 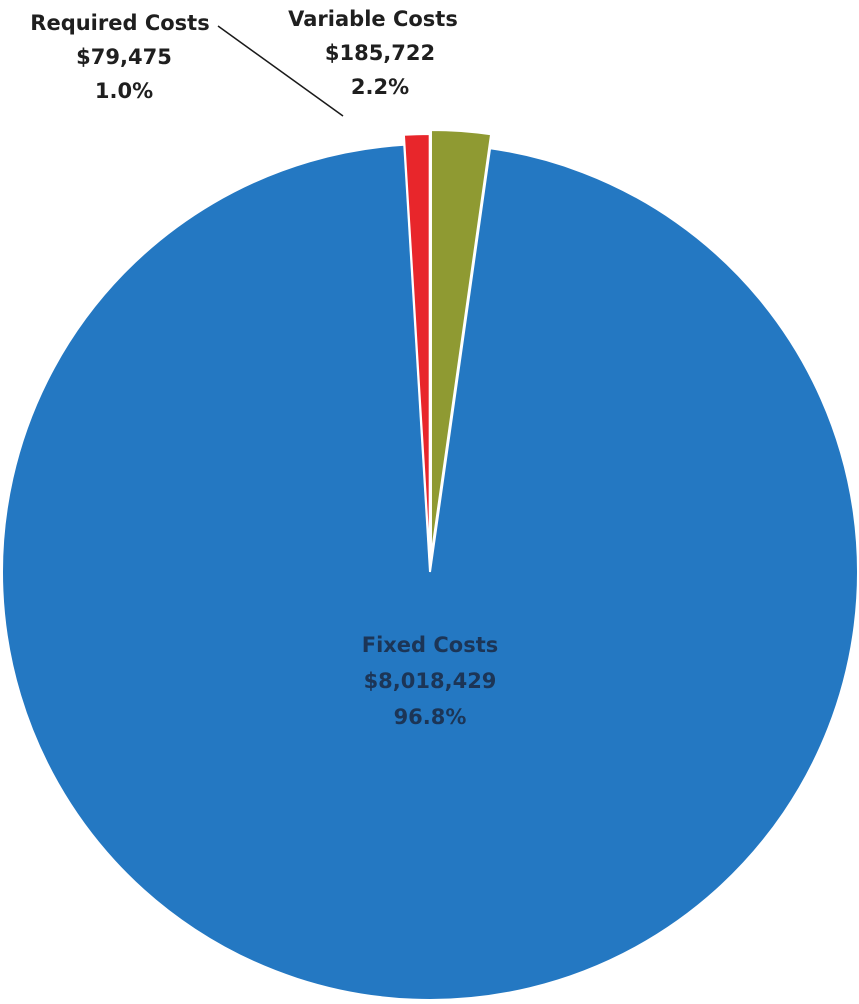 What do you see at coordinates (430, 681) in the screenshot?
I see `fixed-costs-value-label: $8,018,429` at bounding box center [430, 681].